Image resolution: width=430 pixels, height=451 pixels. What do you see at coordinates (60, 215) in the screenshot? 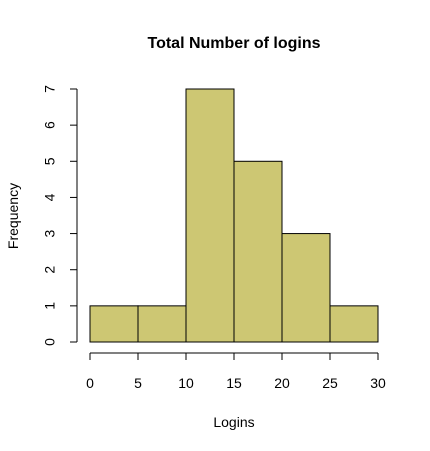
I see `y-axis: 0 1 2 3 4 5 6 7` at bounding box center [60, 215].